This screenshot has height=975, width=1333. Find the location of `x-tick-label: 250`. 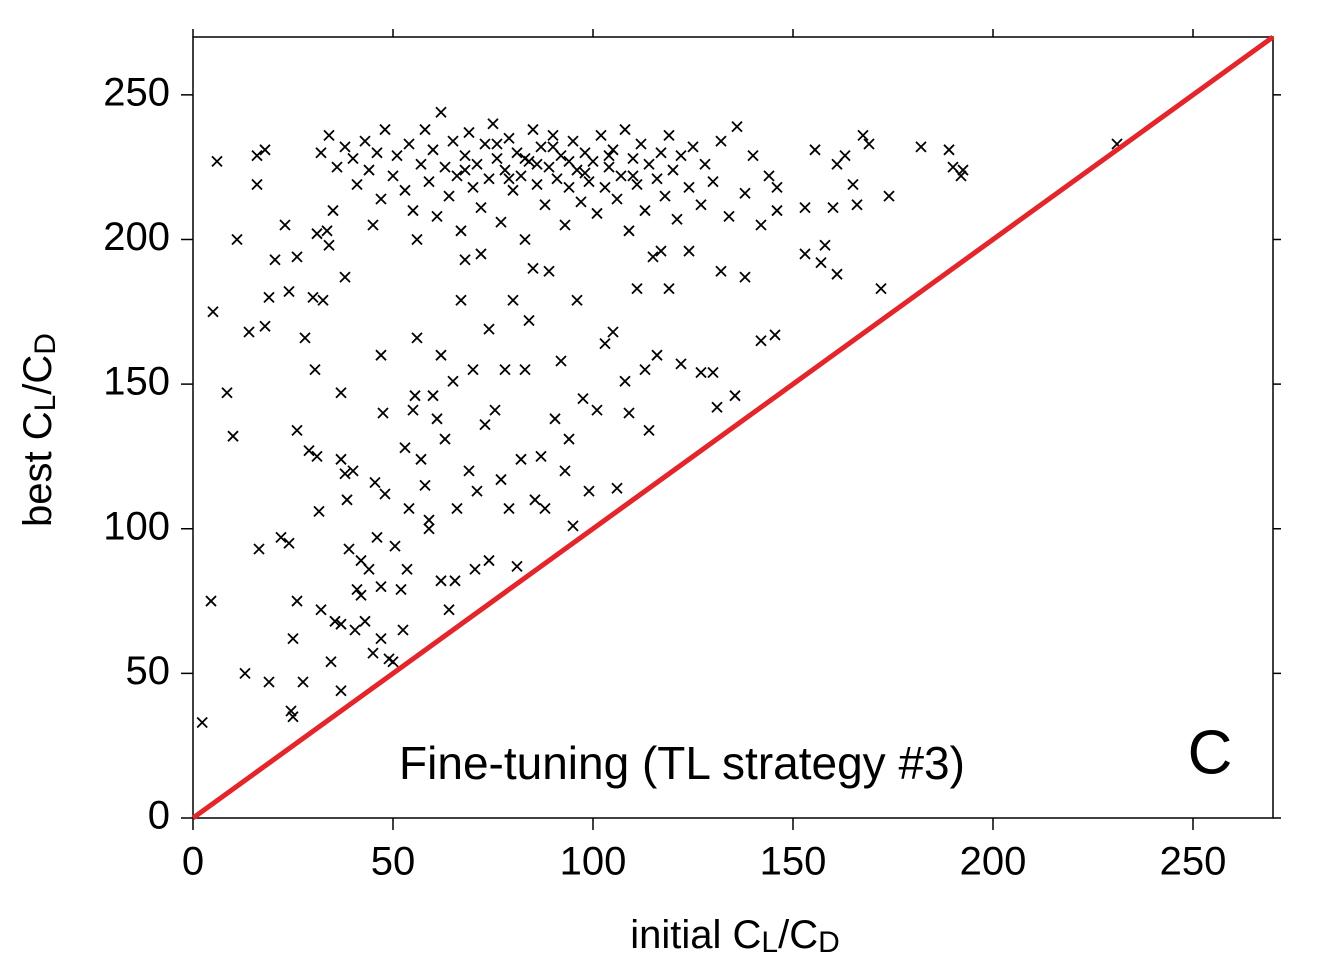

x-tick-label: 250 is located at coordinates (1193, 862).